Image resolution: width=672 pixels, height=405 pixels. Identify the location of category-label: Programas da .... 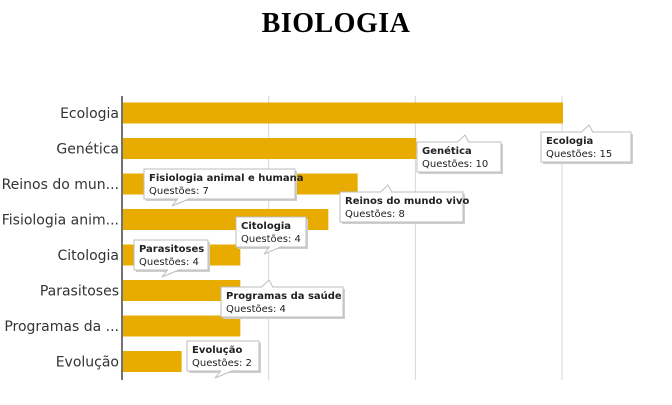
(61, 327).